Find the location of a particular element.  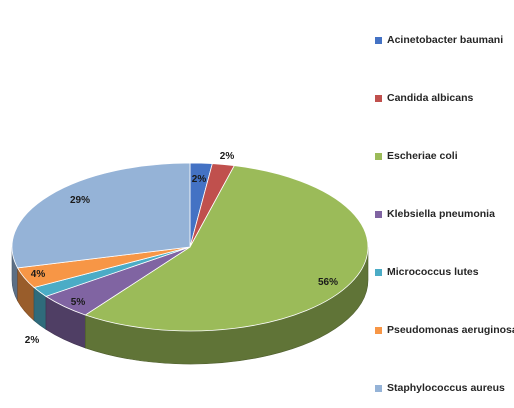

legend-item-klebsiella: Klebsiella pneumonia is located at coordinates (435, 214).